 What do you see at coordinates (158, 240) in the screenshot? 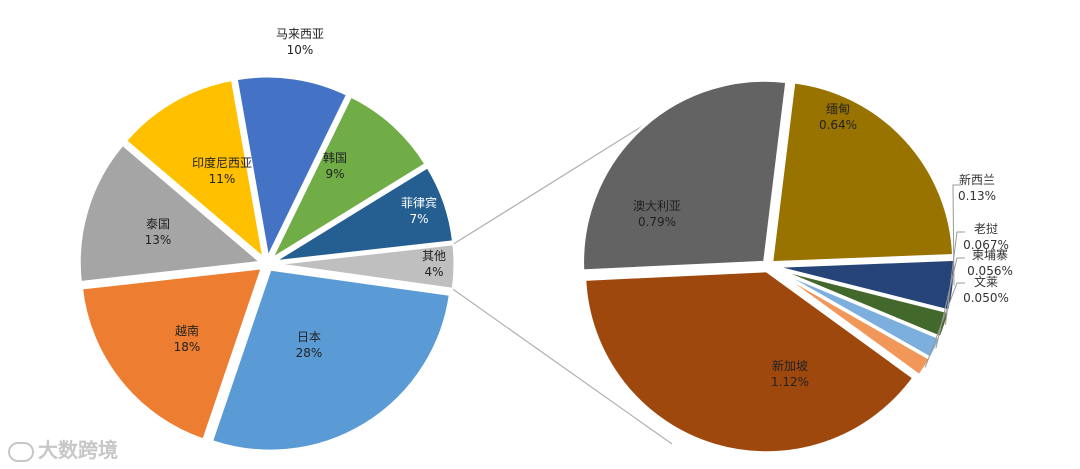
I see `left-pie-value-6: 13%` at bounding box center [158, 240].